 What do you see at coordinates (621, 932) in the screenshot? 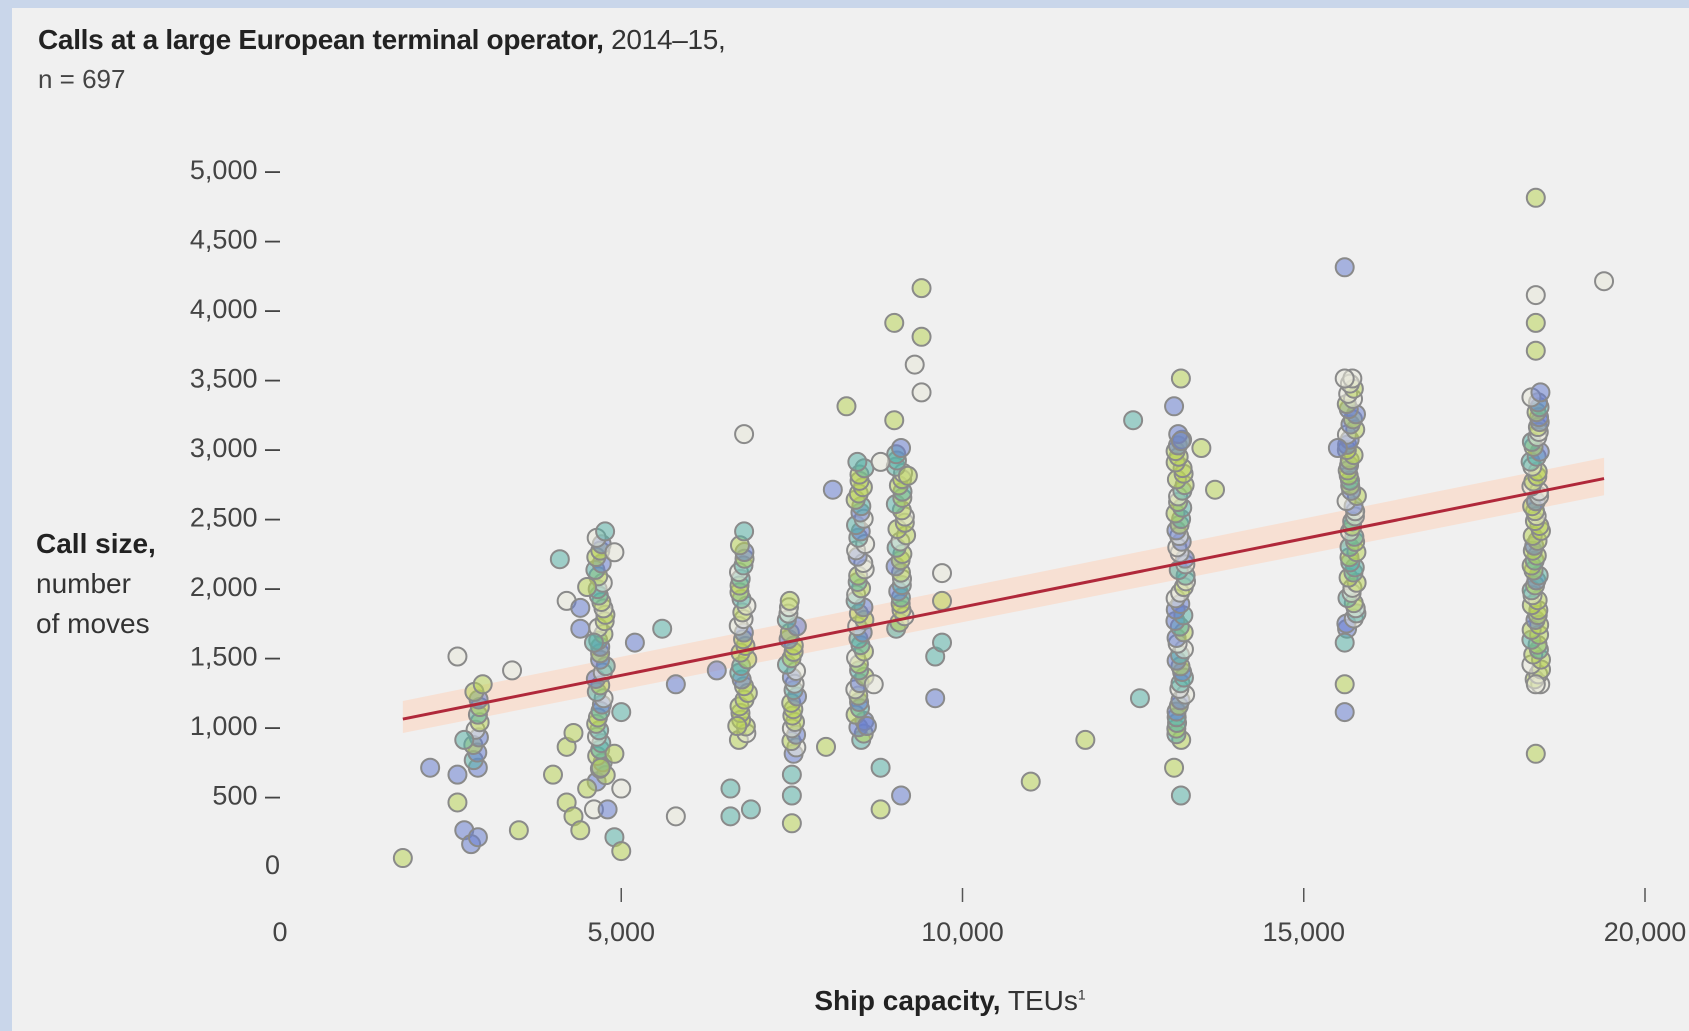
I see `x-tick-label: 5,000` at bounding box center [621, 932].